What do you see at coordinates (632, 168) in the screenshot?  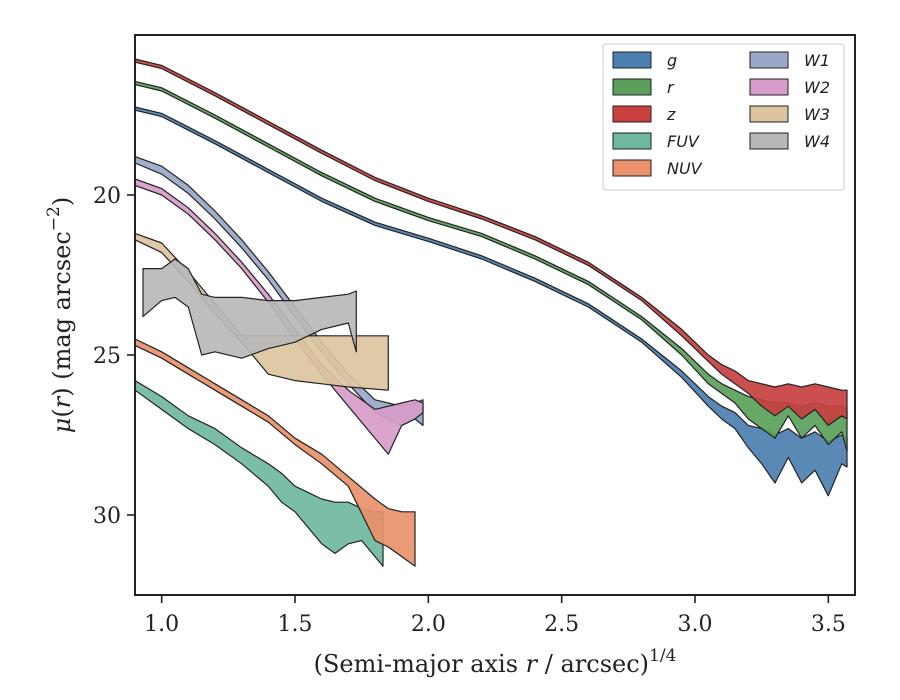 I see `legend-swatch-nuv` at bounding box center [632, 168].